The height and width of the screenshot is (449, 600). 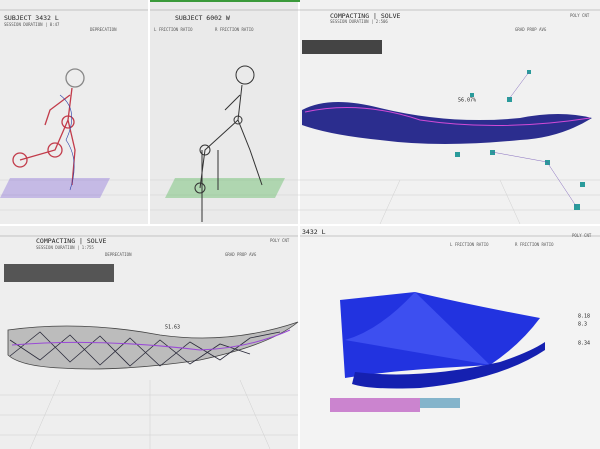 What do you see at coordinates (417, 328) in the screenshot?
I see `shoe-facet` at bounding box center [417, 328].